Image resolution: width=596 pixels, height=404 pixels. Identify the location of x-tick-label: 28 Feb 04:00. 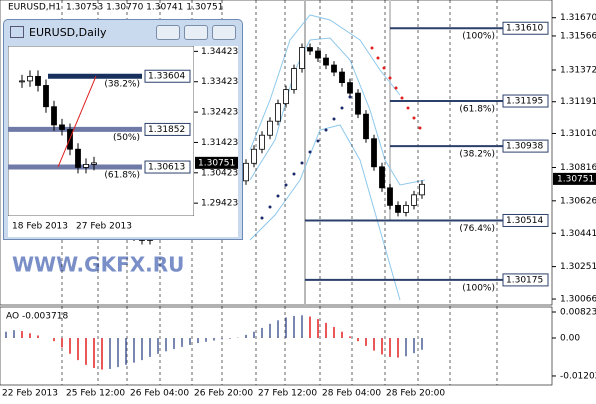
(351, 394).